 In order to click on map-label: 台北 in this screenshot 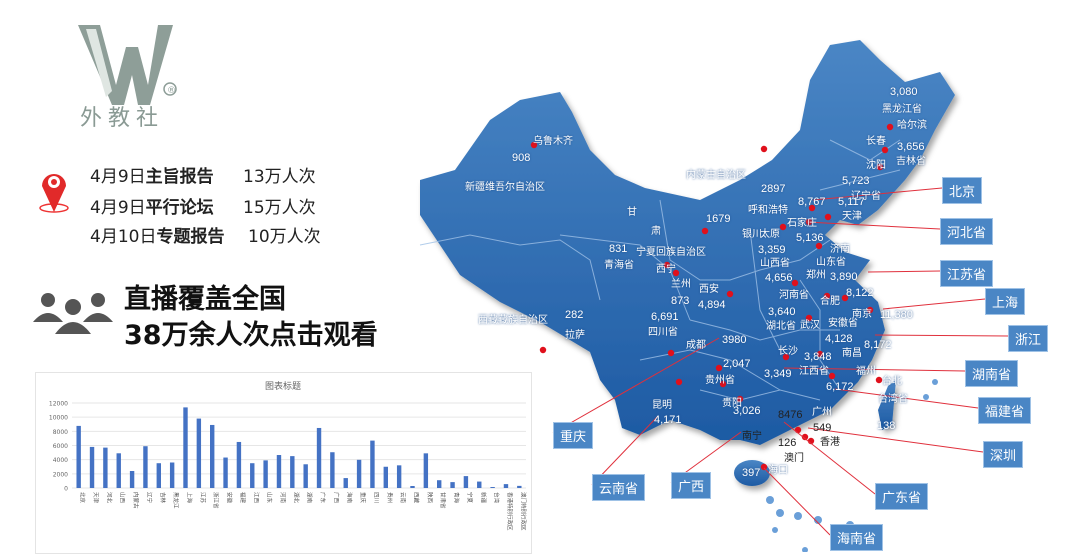, I will do `click(892, 381)`.